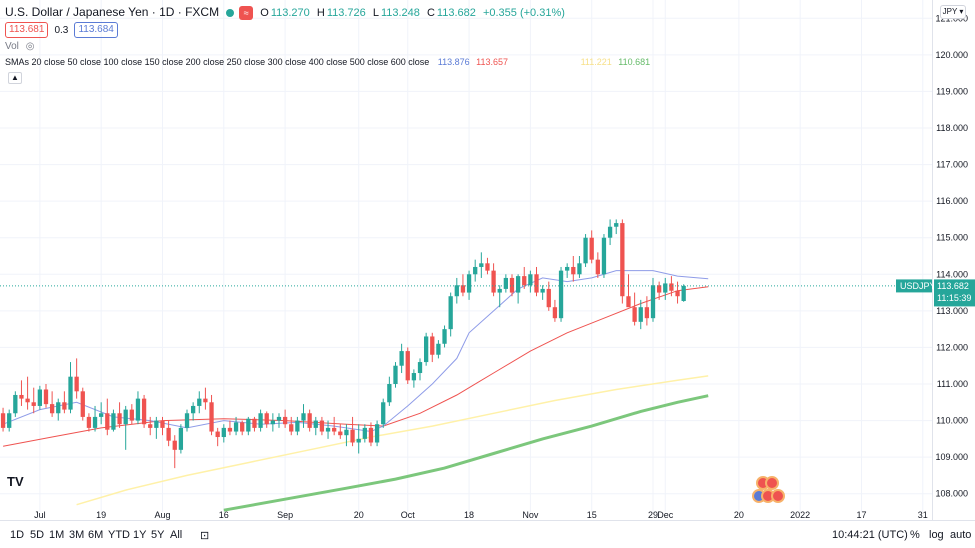 This screenshot has width=975, height=548. Describe the element at coordinates (456, 13) in the screenshot. I see `close-value: 113.682` at that location.